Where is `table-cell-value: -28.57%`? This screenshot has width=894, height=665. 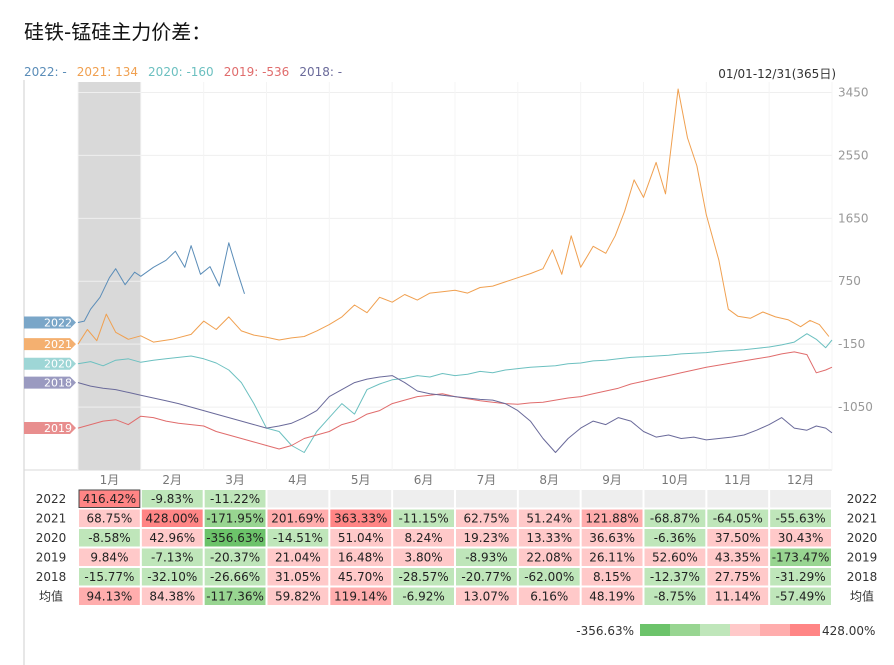
table-cell-value: -28.57% is located at coordinates (424, 577).